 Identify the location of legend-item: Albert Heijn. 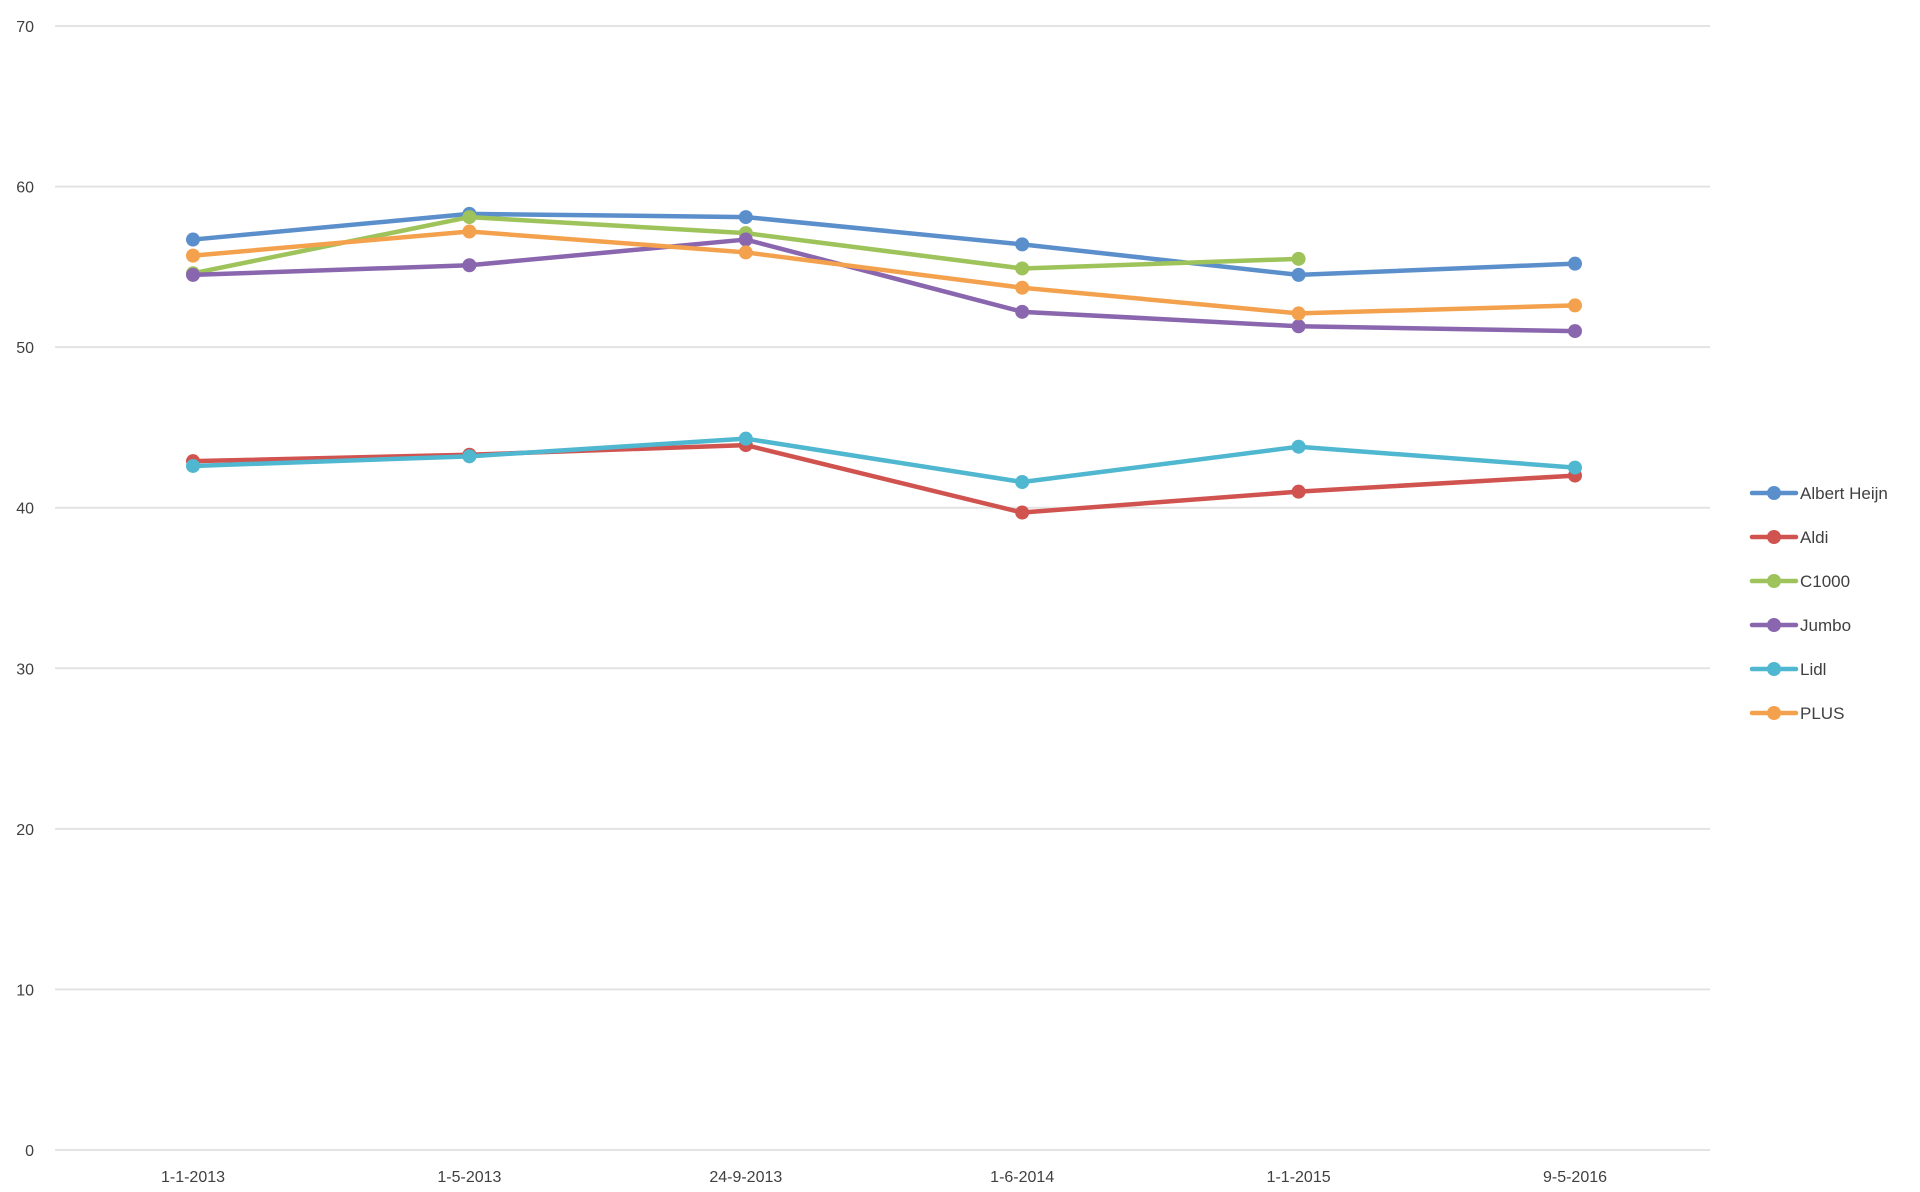
(1818, 493).